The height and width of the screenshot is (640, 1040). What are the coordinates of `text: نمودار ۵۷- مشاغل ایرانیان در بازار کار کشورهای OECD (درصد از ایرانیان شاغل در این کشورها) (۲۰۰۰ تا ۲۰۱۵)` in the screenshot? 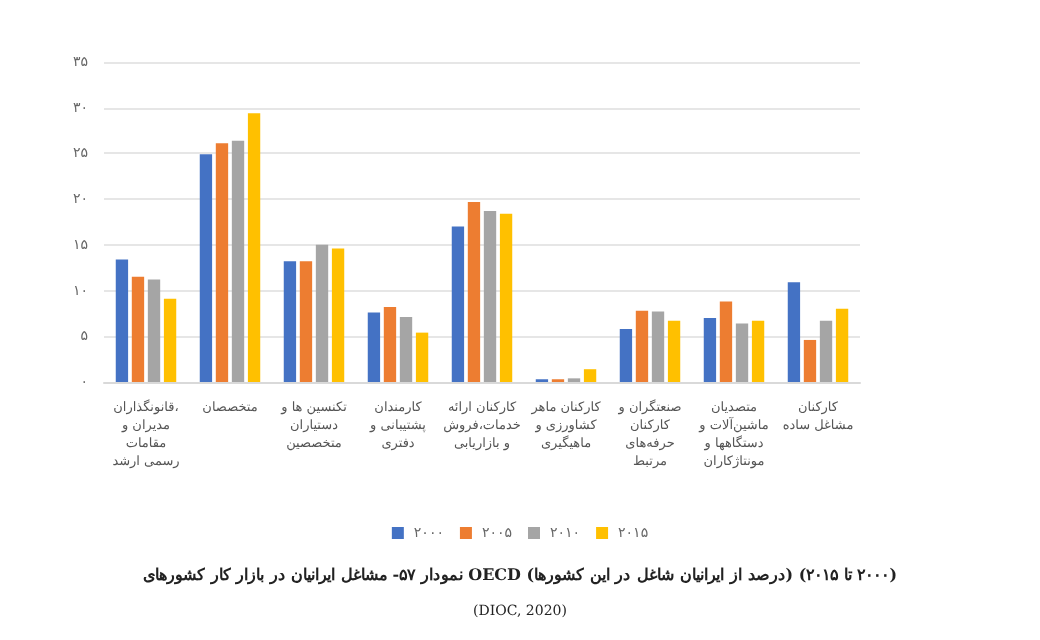 It's located at (520, 575).